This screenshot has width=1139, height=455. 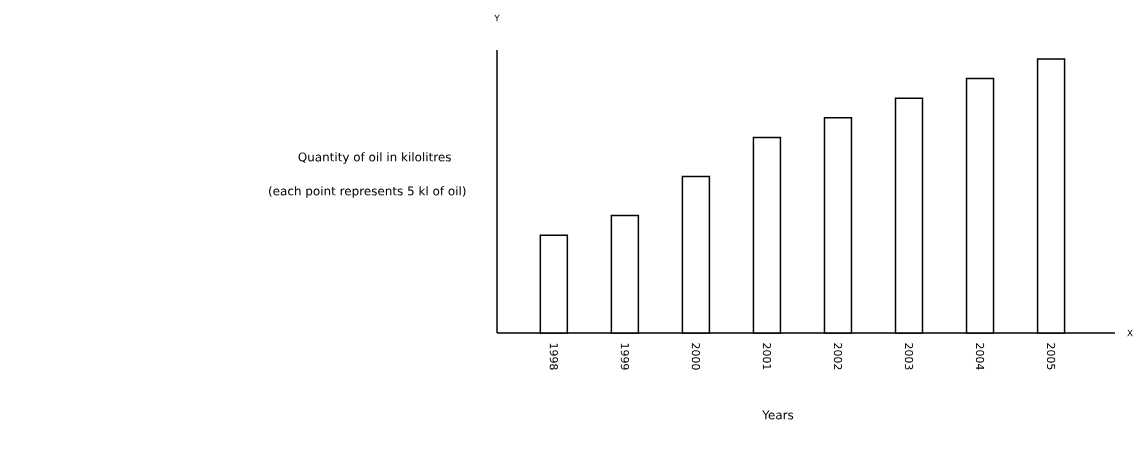 I want to click on text: X, so click(x=1130, y=333).